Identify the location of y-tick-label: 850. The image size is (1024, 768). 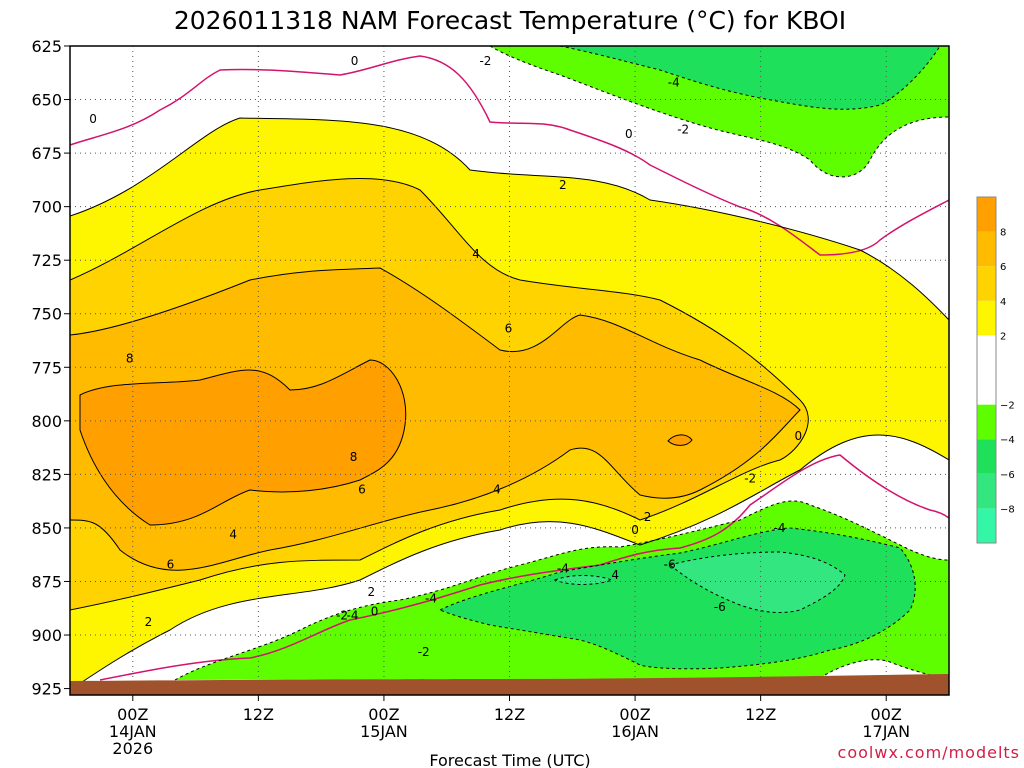
(46, 528).